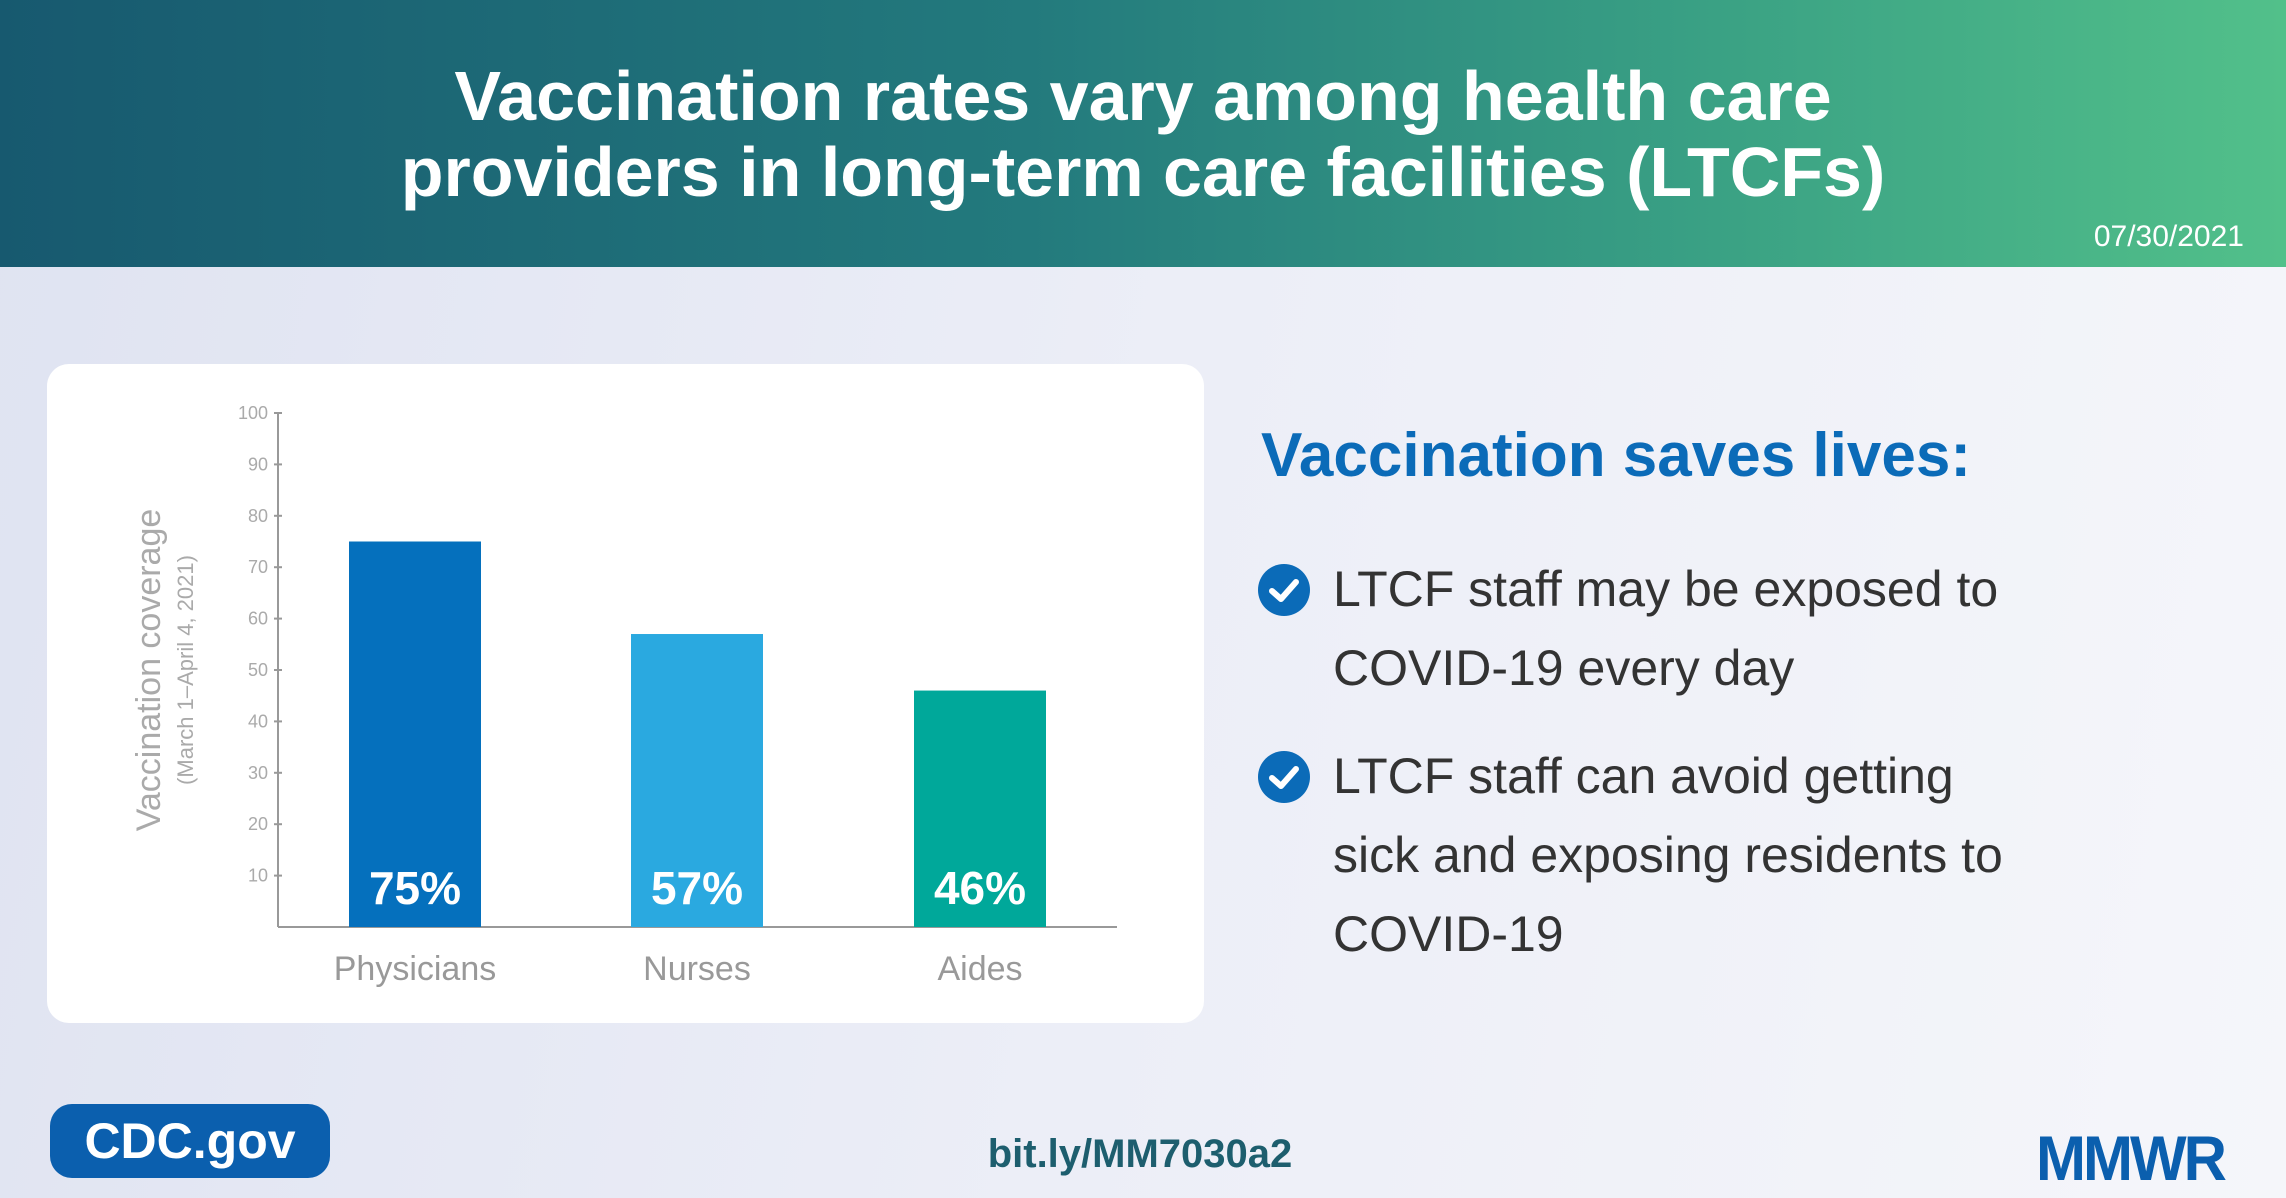 This screenshot has height=1198, width=2286. I want to click on side-heading: Vaccination saves lives:, so click(1616, 455).